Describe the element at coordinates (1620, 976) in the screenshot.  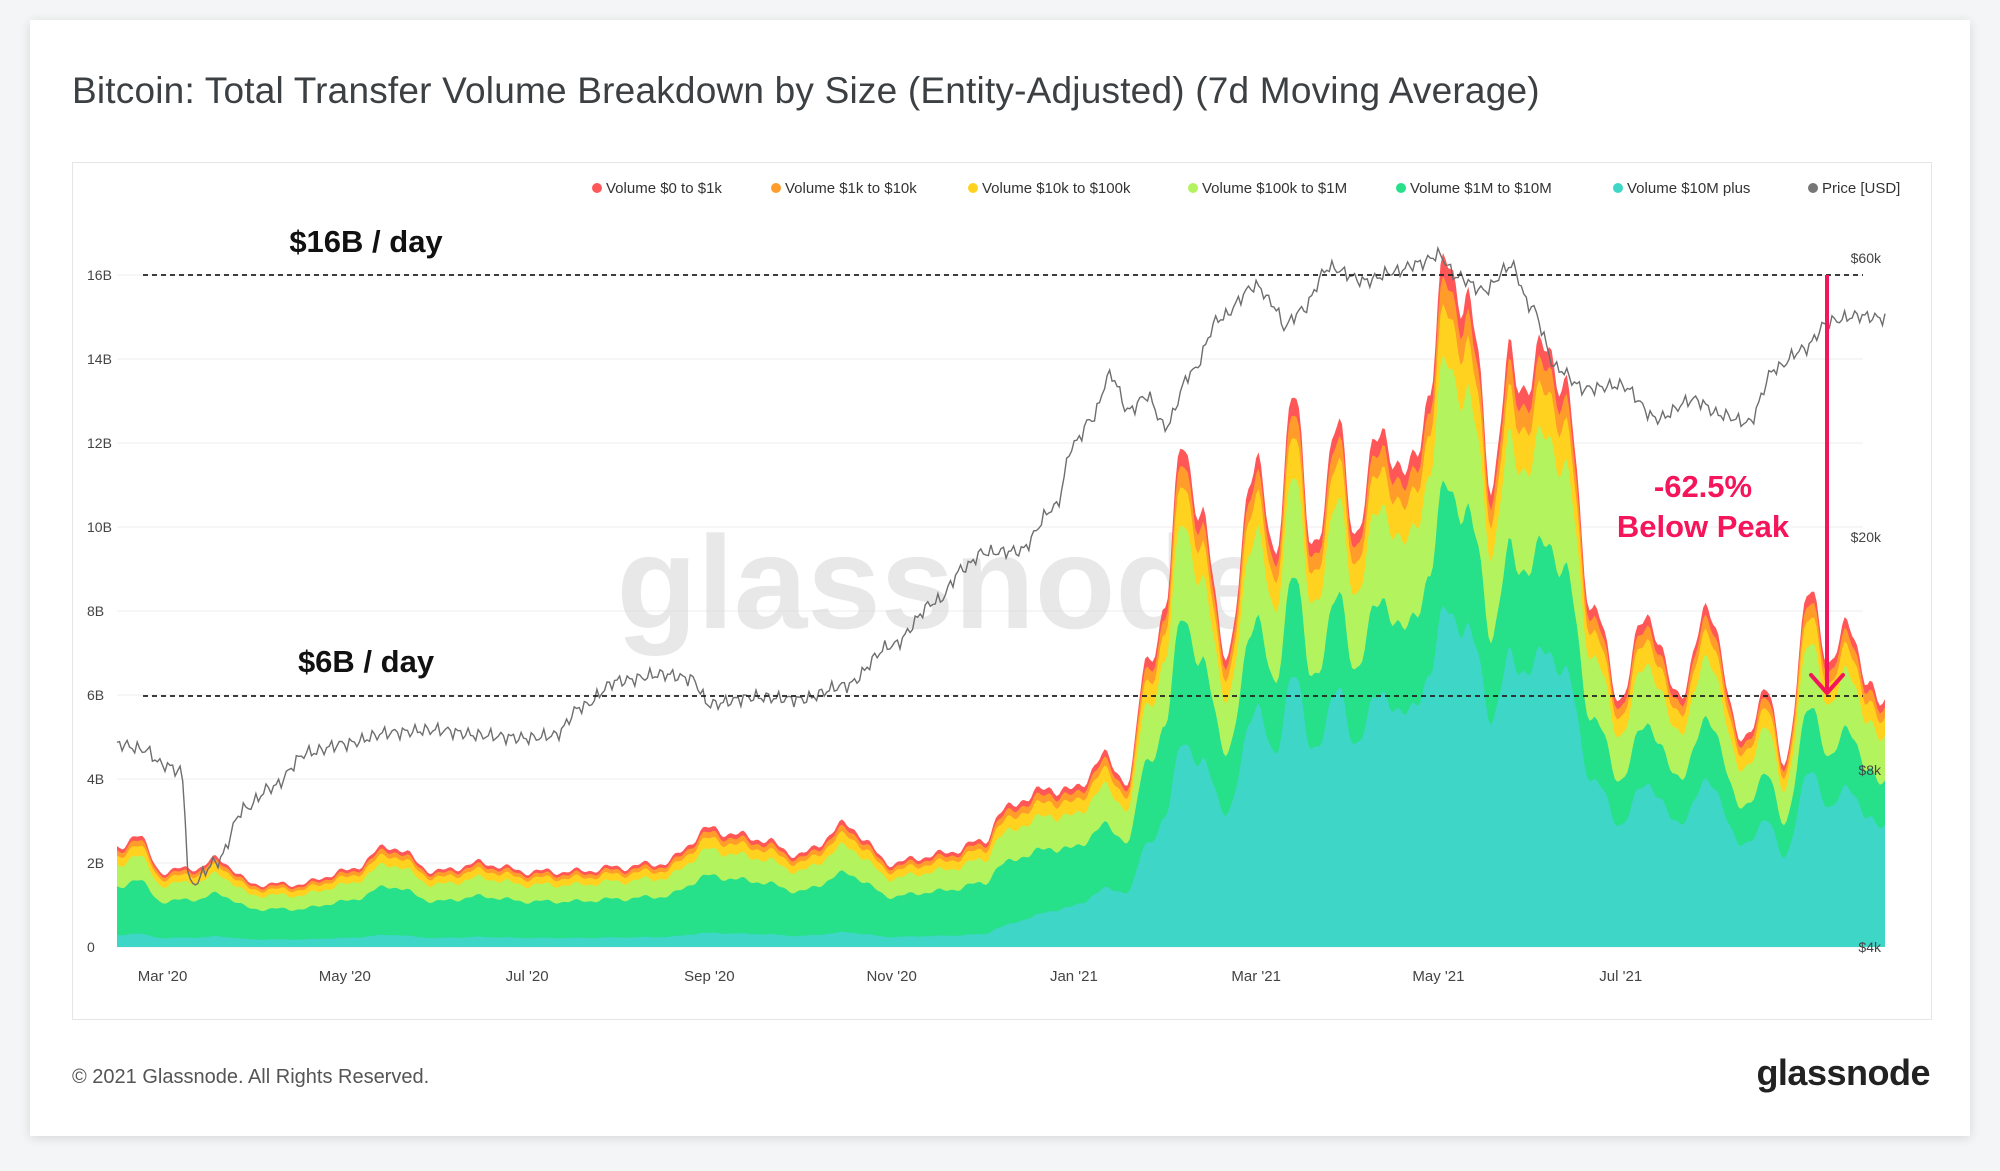
I see `x-tick-label: Jul '21` at that location.